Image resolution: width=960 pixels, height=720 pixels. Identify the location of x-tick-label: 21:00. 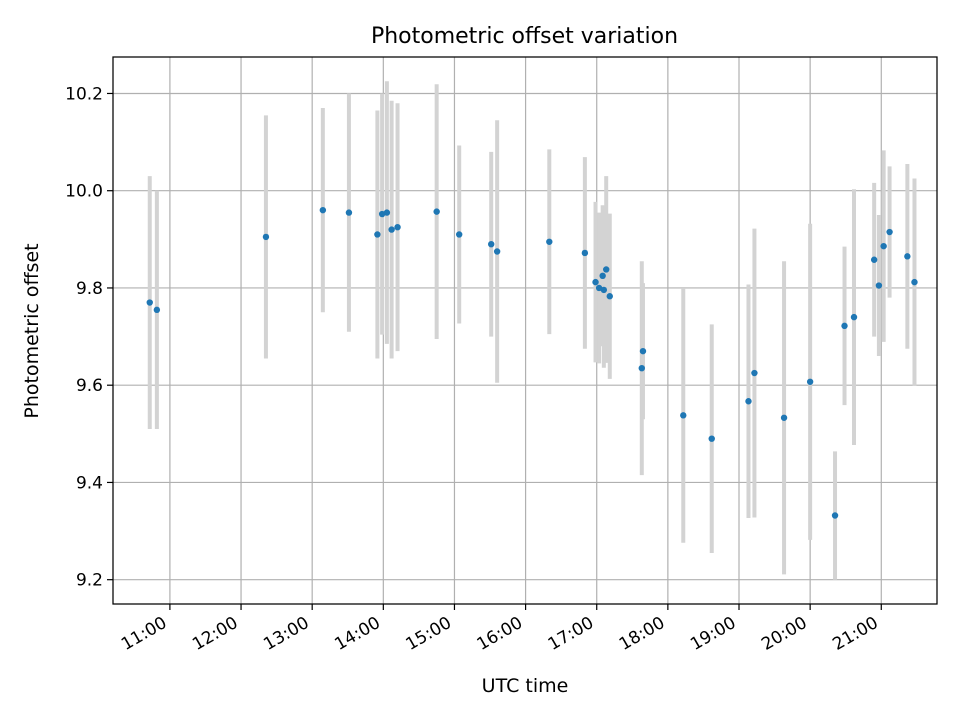
(855, 634).